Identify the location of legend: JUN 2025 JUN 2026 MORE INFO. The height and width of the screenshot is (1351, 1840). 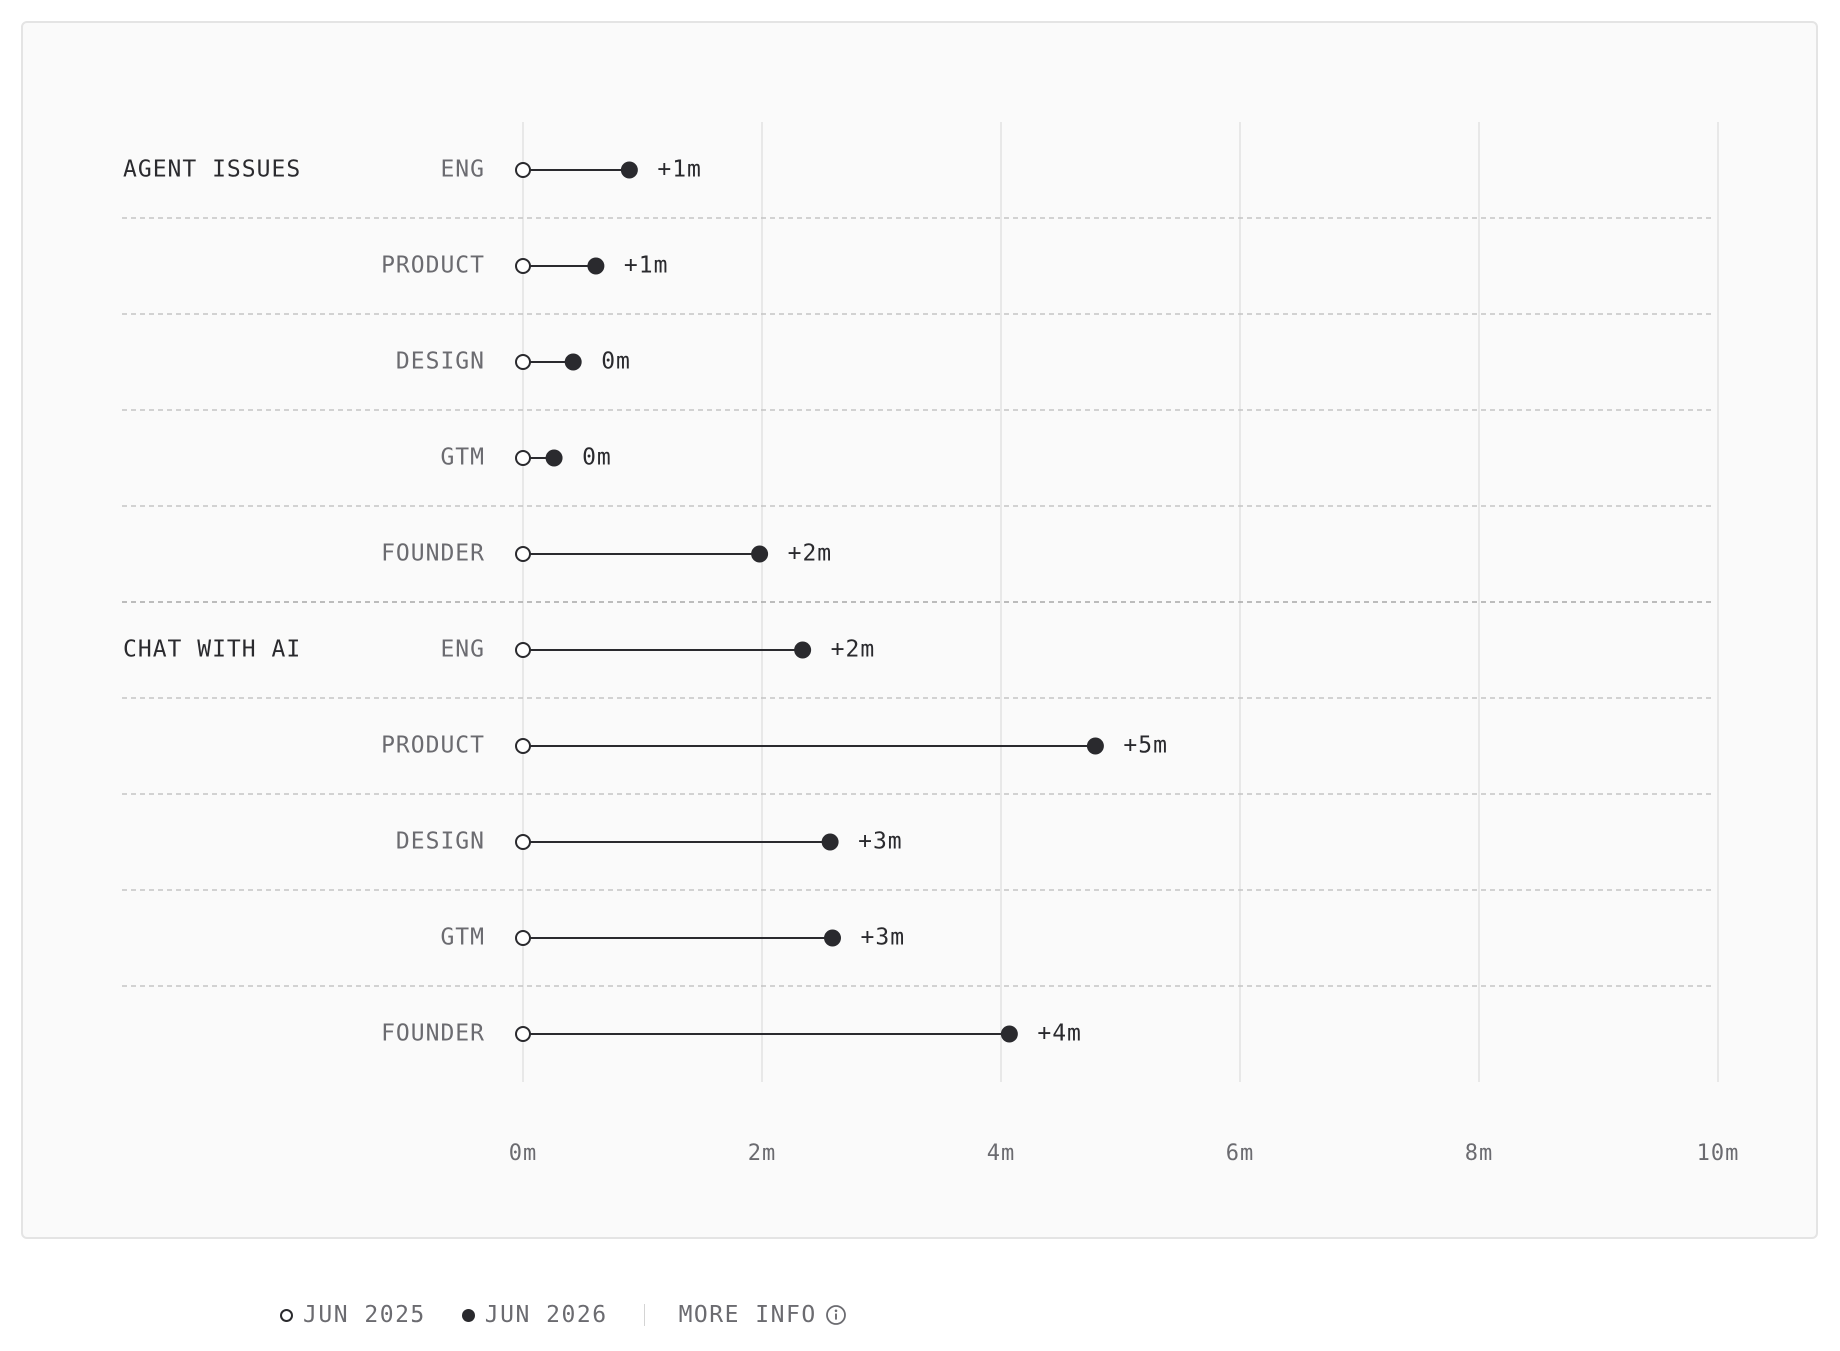
(563, 1315).